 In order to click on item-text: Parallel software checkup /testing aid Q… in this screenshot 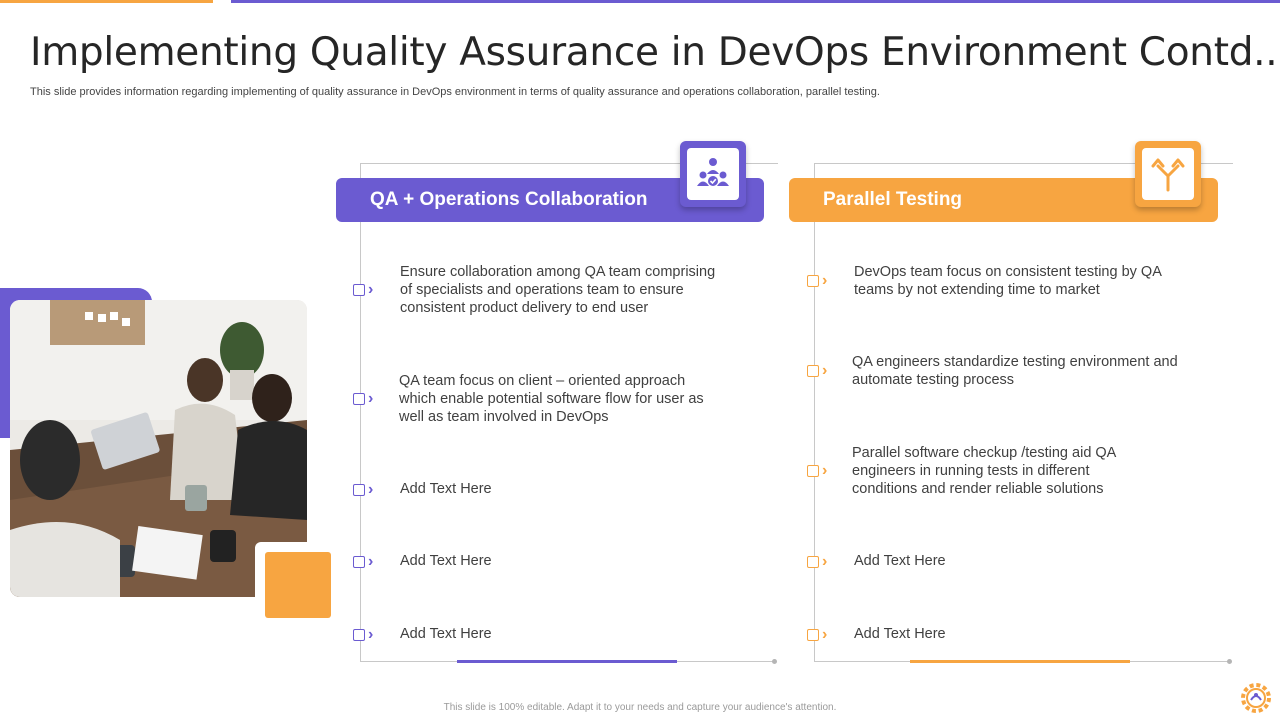, I will do `click(984, 471)`.